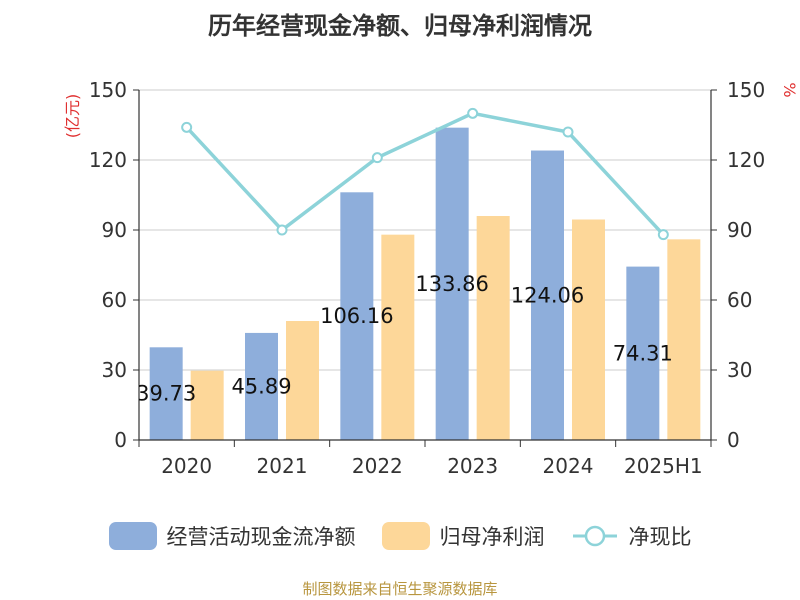 Image resolution: width=800 pixels, height=600 pixels. What do you see at coordinates (400, 26) in the screenshot?
I see `chart-title: 历年经营现金净额、归母净利润情况` at bounding box center [400, 26].